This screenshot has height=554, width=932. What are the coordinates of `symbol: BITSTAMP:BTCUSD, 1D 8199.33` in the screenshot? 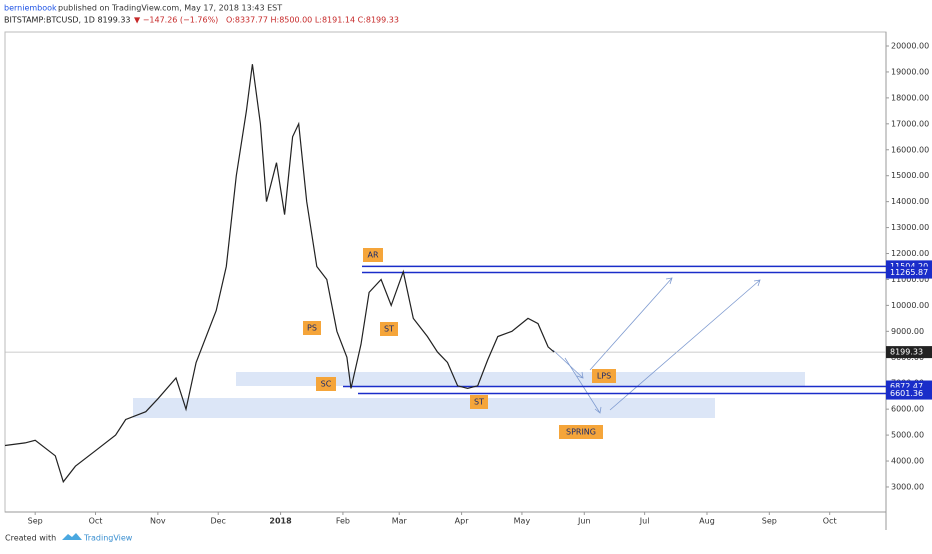 It's located at (67, 20).